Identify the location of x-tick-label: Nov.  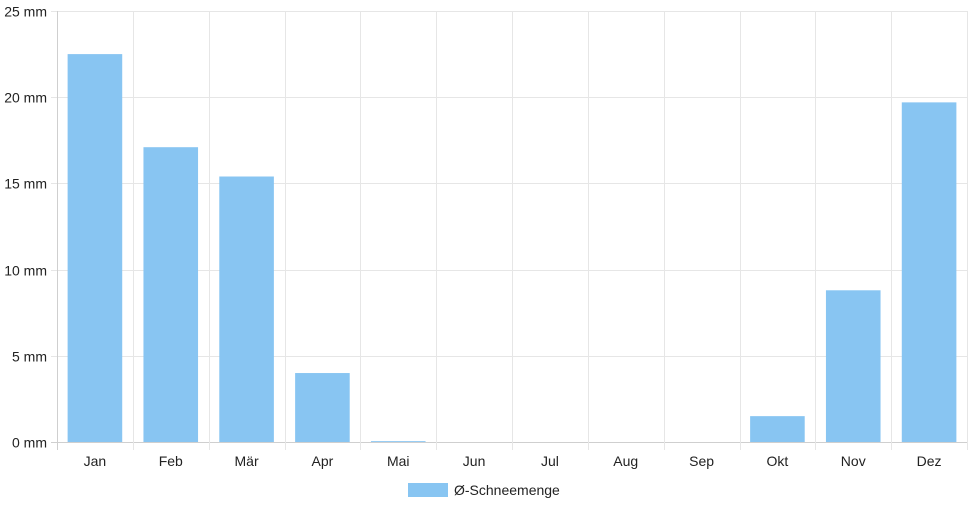
(853, 461).